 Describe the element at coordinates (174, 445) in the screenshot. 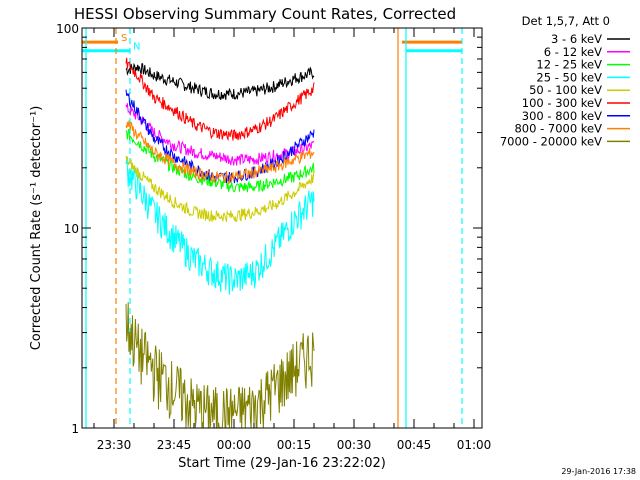

I see `x-tick-label: 23:45` at that location.